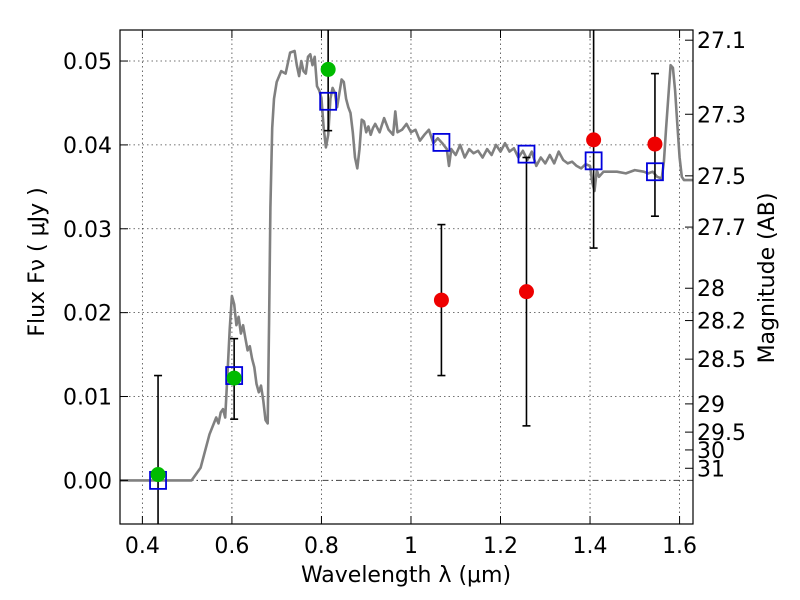 This screenshot has height=600, width=800. What do you see at coordinates (721, 177) in the screenshot?
I see `magnitude-tick-label-2: 27.5` at bounding box center [721, 177].